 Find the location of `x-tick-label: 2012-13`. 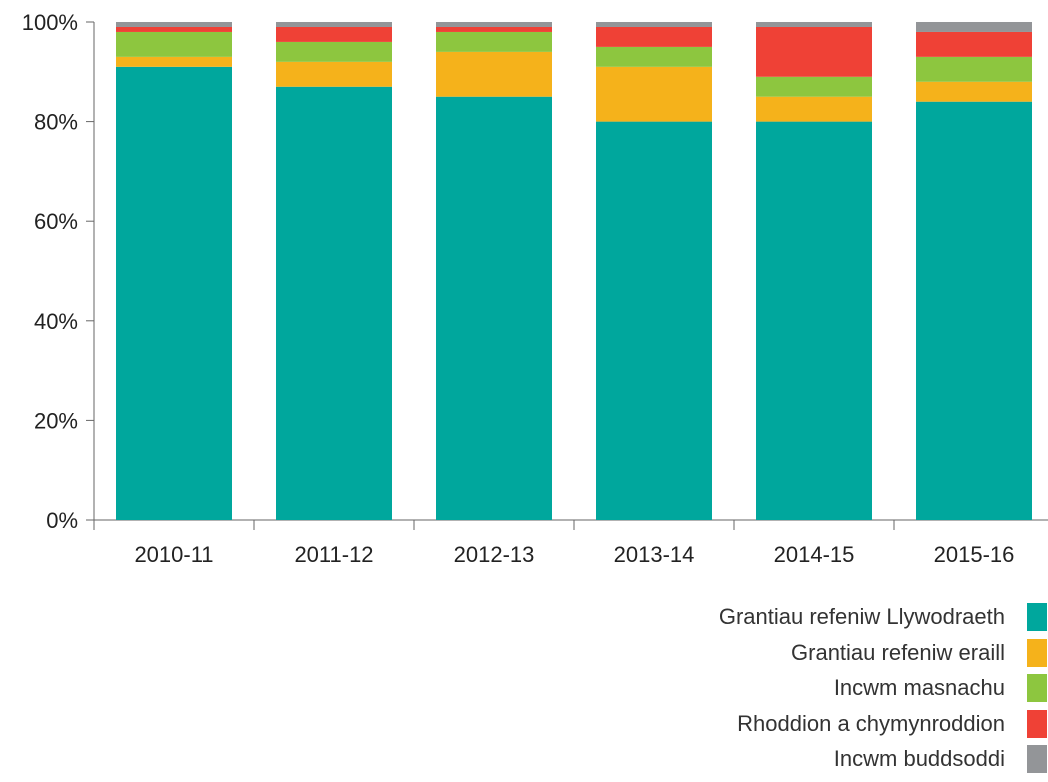

x-tick-label: 2012-13 is located at coordinates (494, 554).